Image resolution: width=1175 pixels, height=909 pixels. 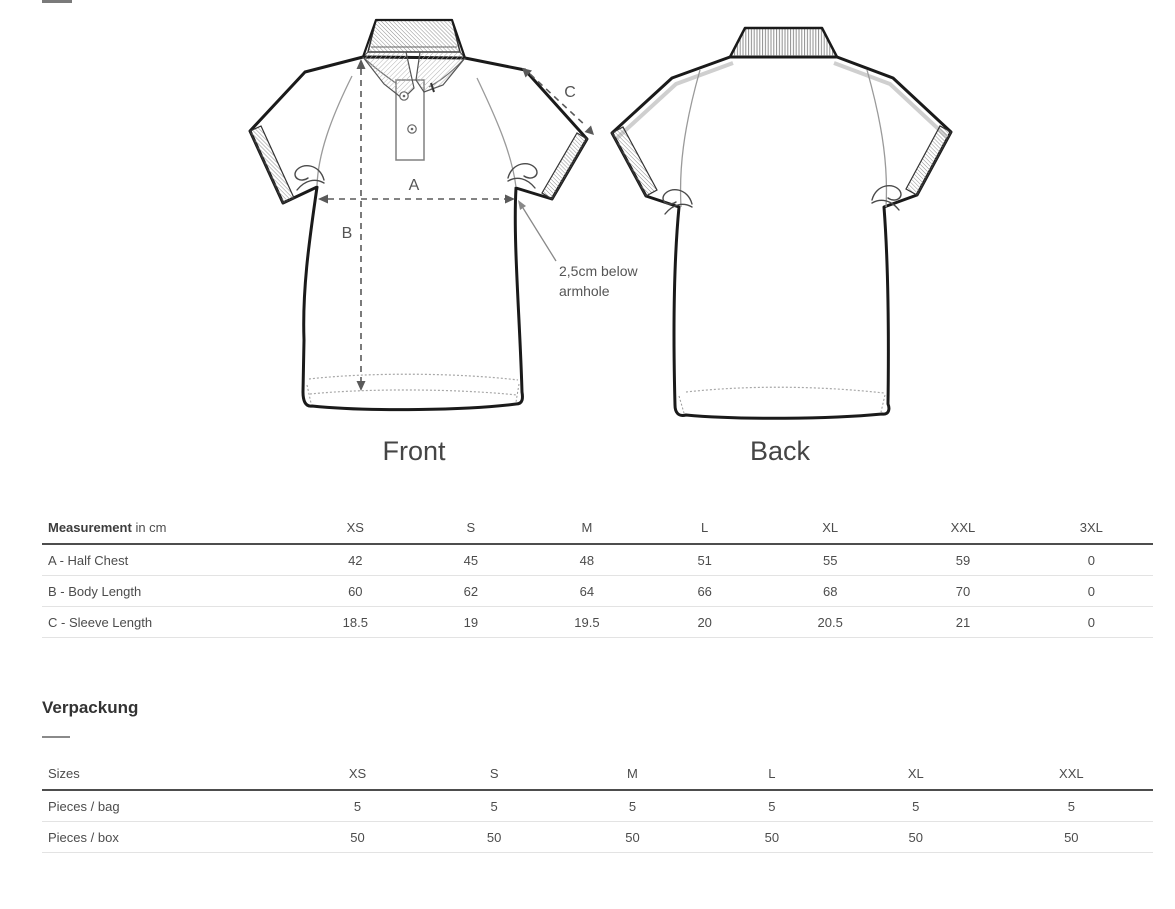 I want to click on buttonhole-mark, so click(x=432, y=87).